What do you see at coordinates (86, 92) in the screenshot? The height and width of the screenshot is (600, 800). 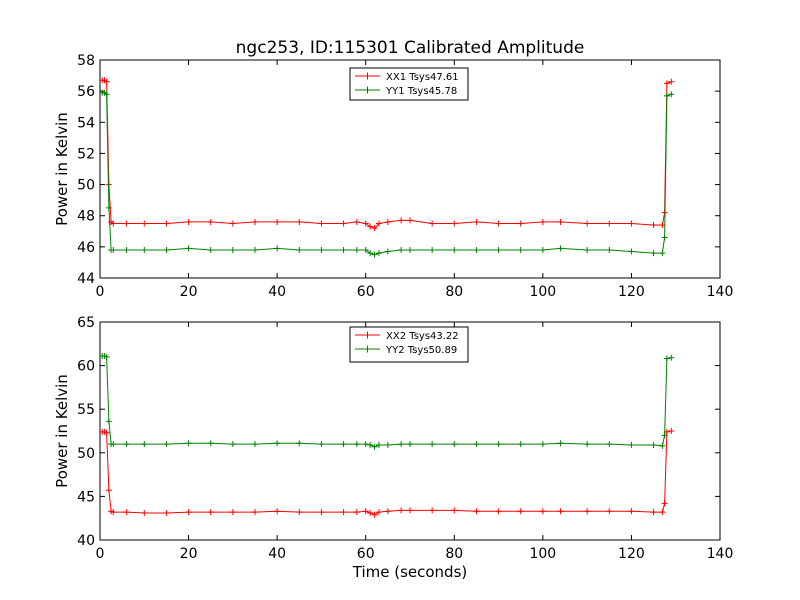 I see `y-tick-label: 56` at bounding box center [86, 92].